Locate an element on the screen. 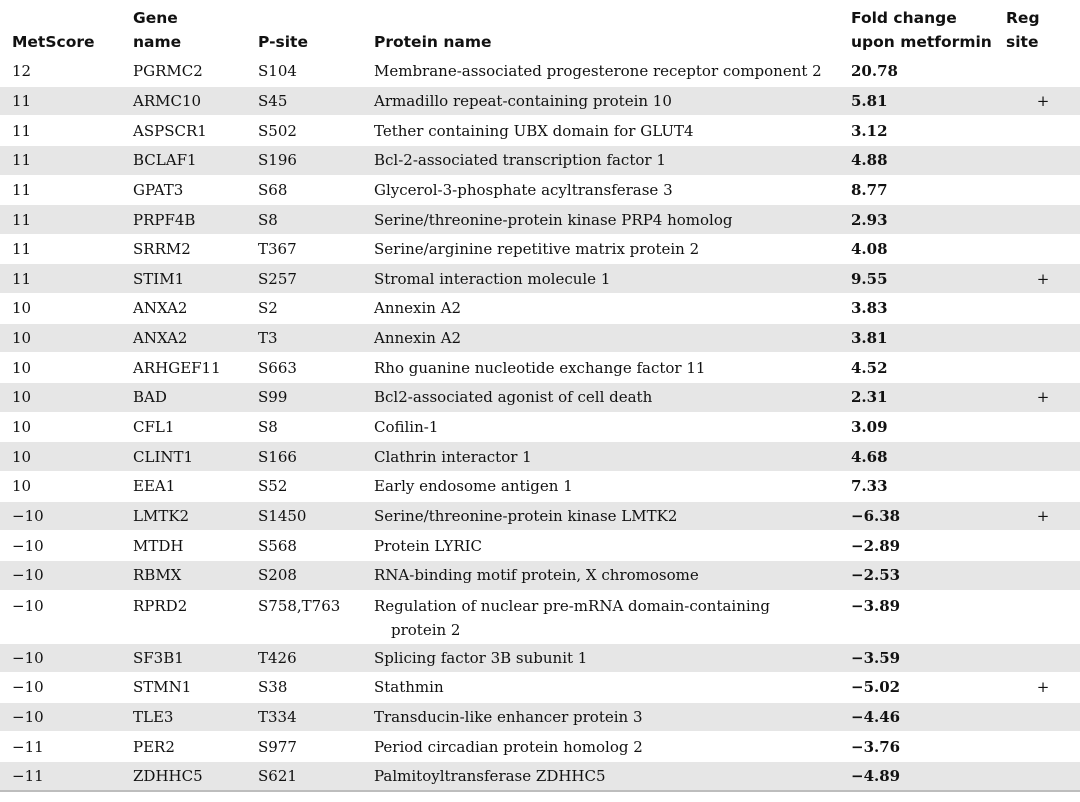  cell-gene-name: MTDH is located at coordinates (158, 545).